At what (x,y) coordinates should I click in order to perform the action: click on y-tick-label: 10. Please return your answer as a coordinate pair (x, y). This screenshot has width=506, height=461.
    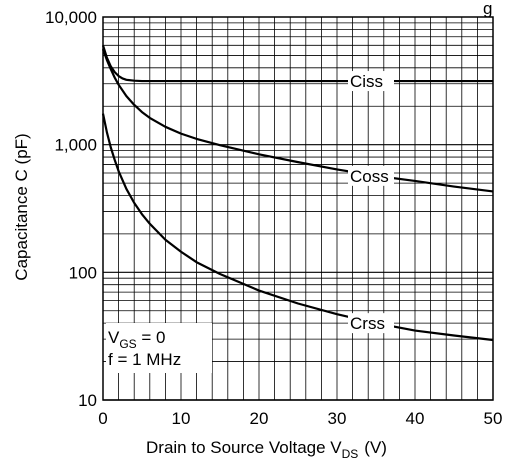
    Looking at the image, I should click on (87, 400).